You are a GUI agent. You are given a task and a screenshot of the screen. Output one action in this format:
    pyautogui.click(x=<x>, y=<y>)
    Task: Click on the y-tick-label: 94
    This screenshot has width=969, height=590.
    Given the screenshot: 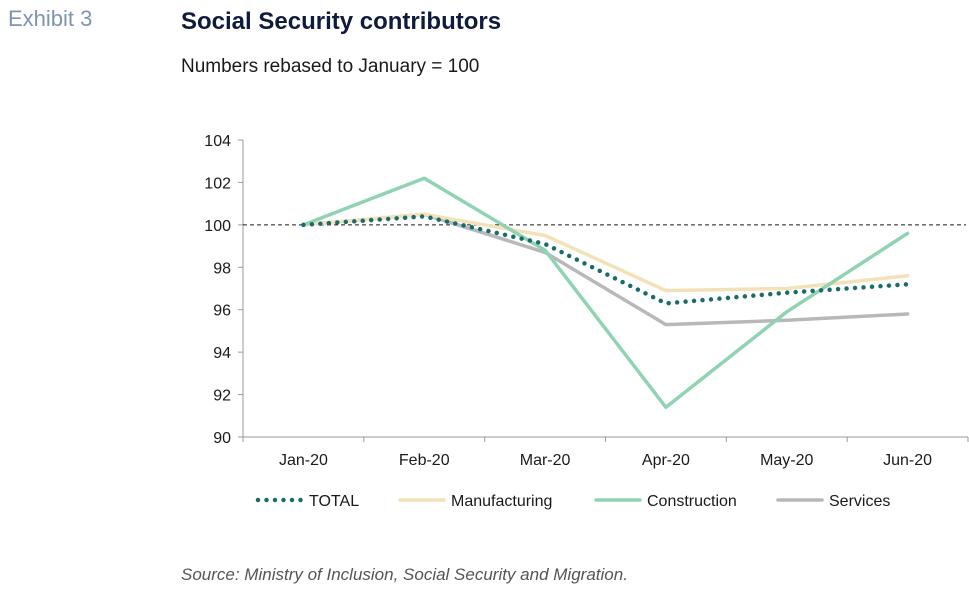 What is the action you would take?
    pyautogui.click(x=222, y=353)
    